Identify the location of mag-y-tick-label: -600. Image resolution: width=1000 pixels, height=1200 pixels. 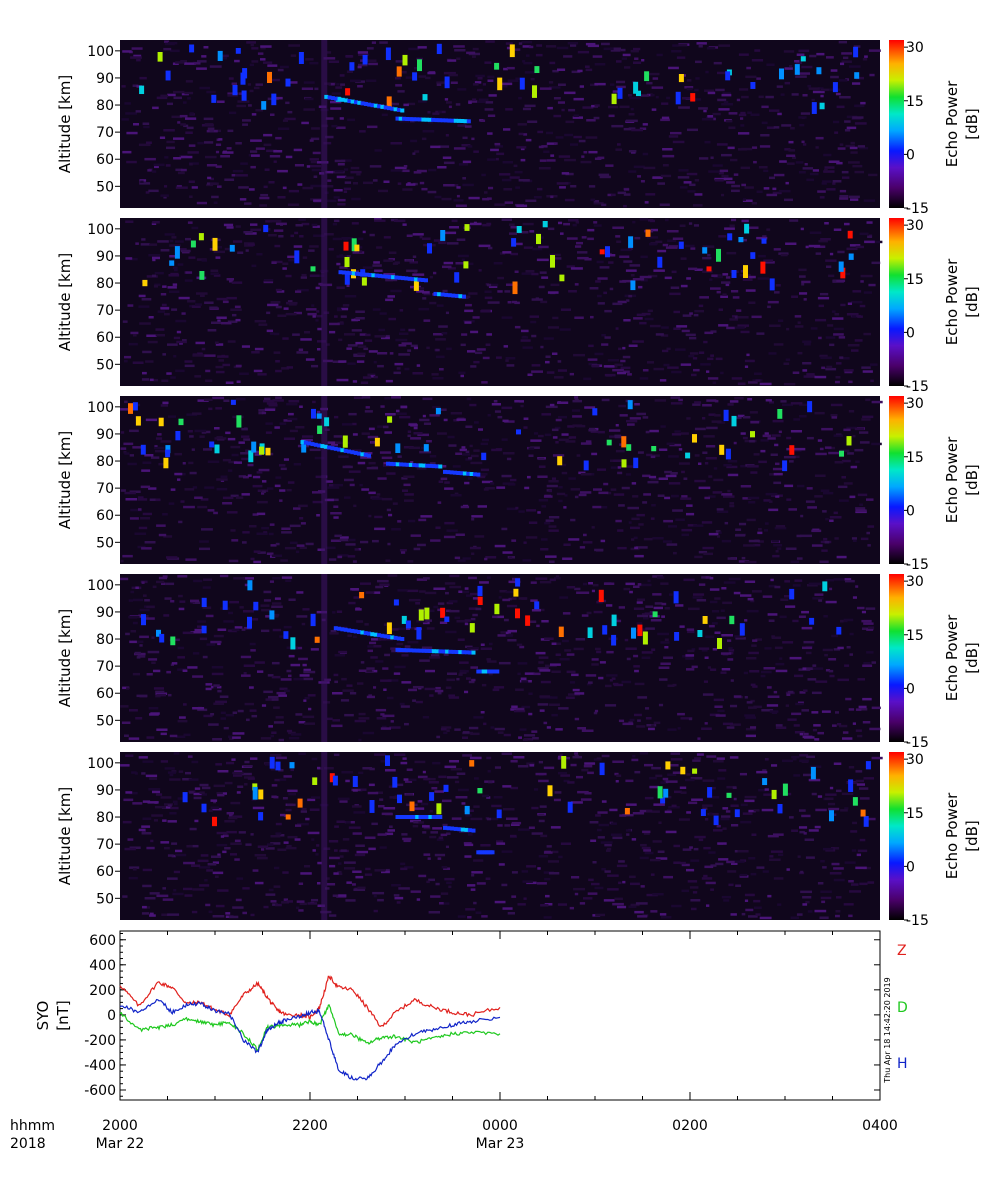
(100, 1091).